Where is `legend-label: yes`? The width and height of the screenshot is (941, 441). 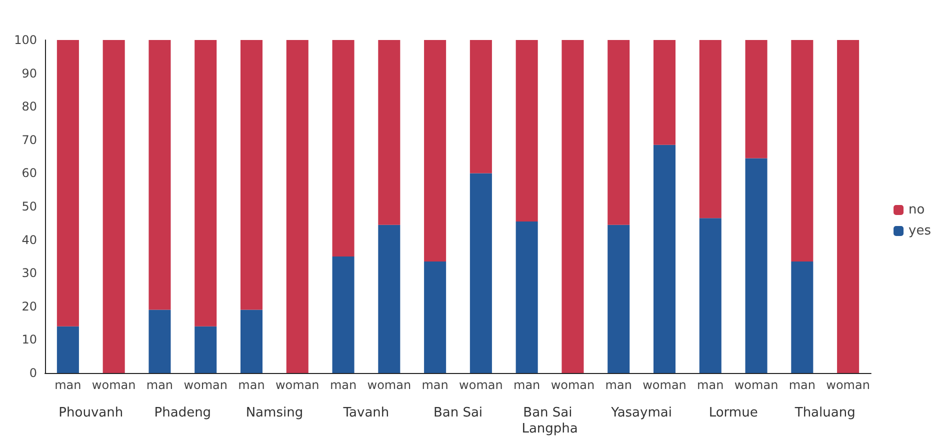
legend-label: yes is located at coordinates (920, 231).